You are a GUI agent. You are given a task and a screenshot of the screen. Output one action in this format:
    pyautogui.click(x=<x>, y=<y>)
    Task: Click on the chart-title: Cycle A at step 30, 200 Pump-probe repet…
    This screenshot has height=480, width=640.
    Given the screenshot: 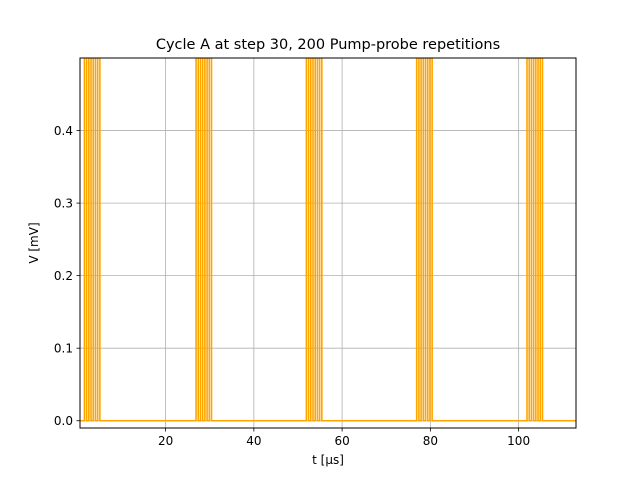 What is the action you would take?
    pyautogui.click(x=328, y=45)
    